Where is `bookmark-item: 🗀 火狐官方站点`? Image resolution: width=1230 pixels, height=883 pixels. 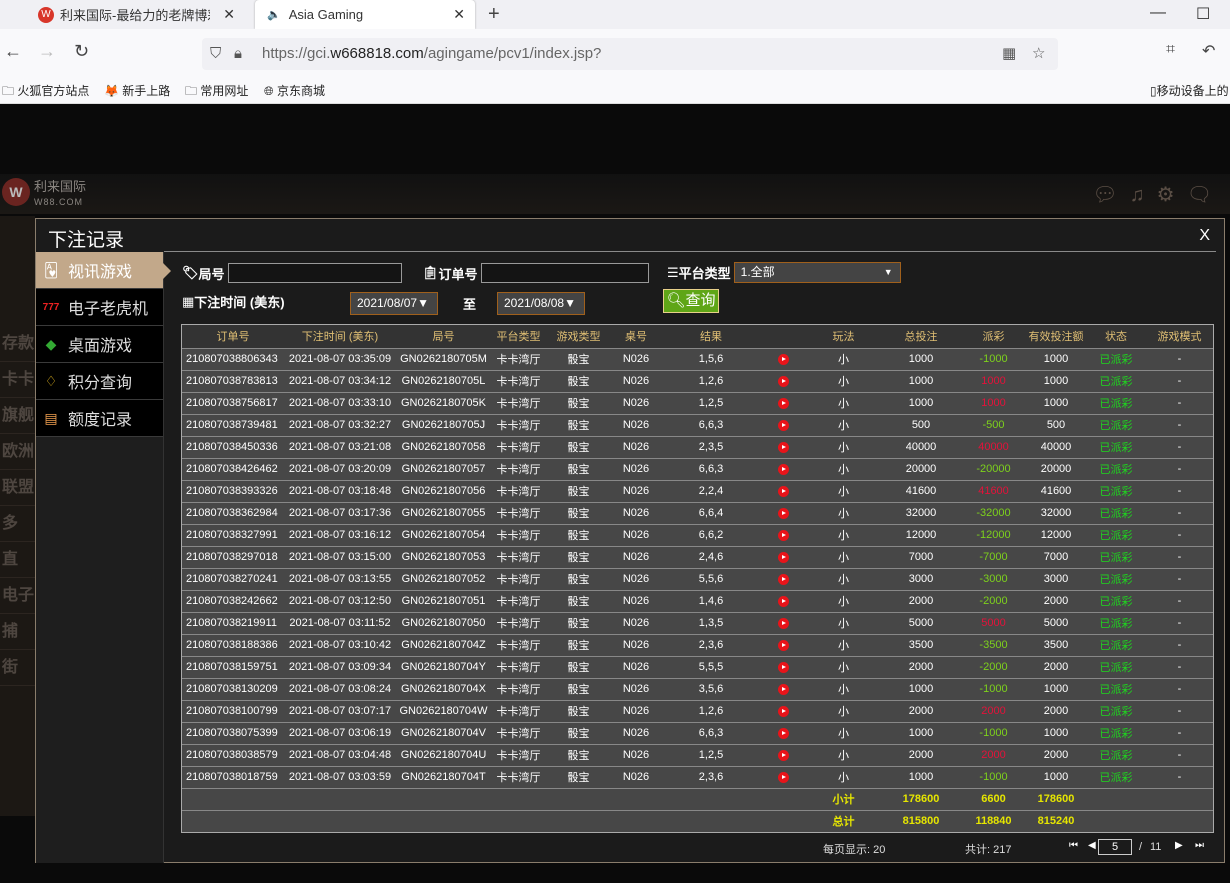 bookmark-item: 🗀 火狐官方站点 is located at coordinates (46, 91).